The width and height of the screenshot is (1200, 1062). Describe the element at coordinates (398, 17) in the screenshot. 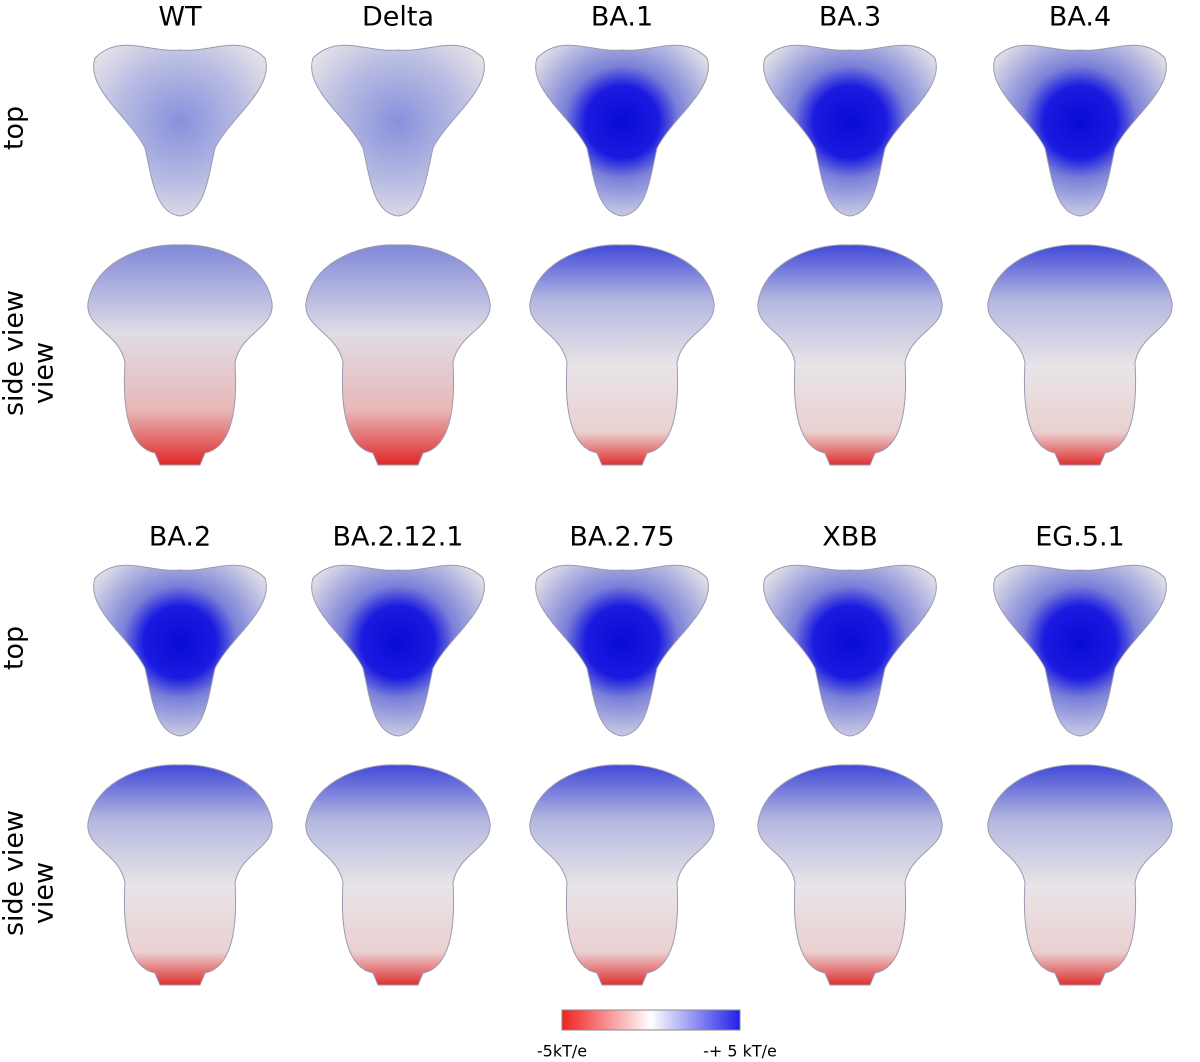

I see `column-label: Delta` at that location.